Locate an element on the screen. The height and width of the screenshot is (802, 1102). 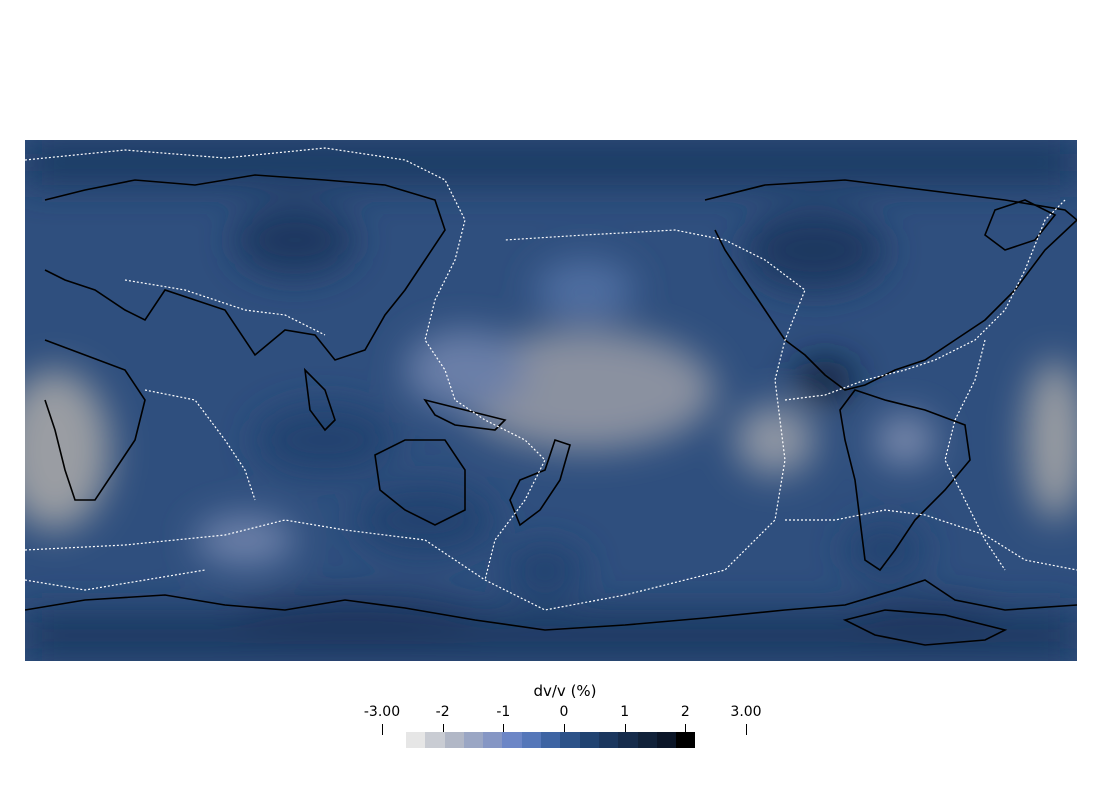
colorbar-tick-label: -3.00 is located at coordinates (382, 712).